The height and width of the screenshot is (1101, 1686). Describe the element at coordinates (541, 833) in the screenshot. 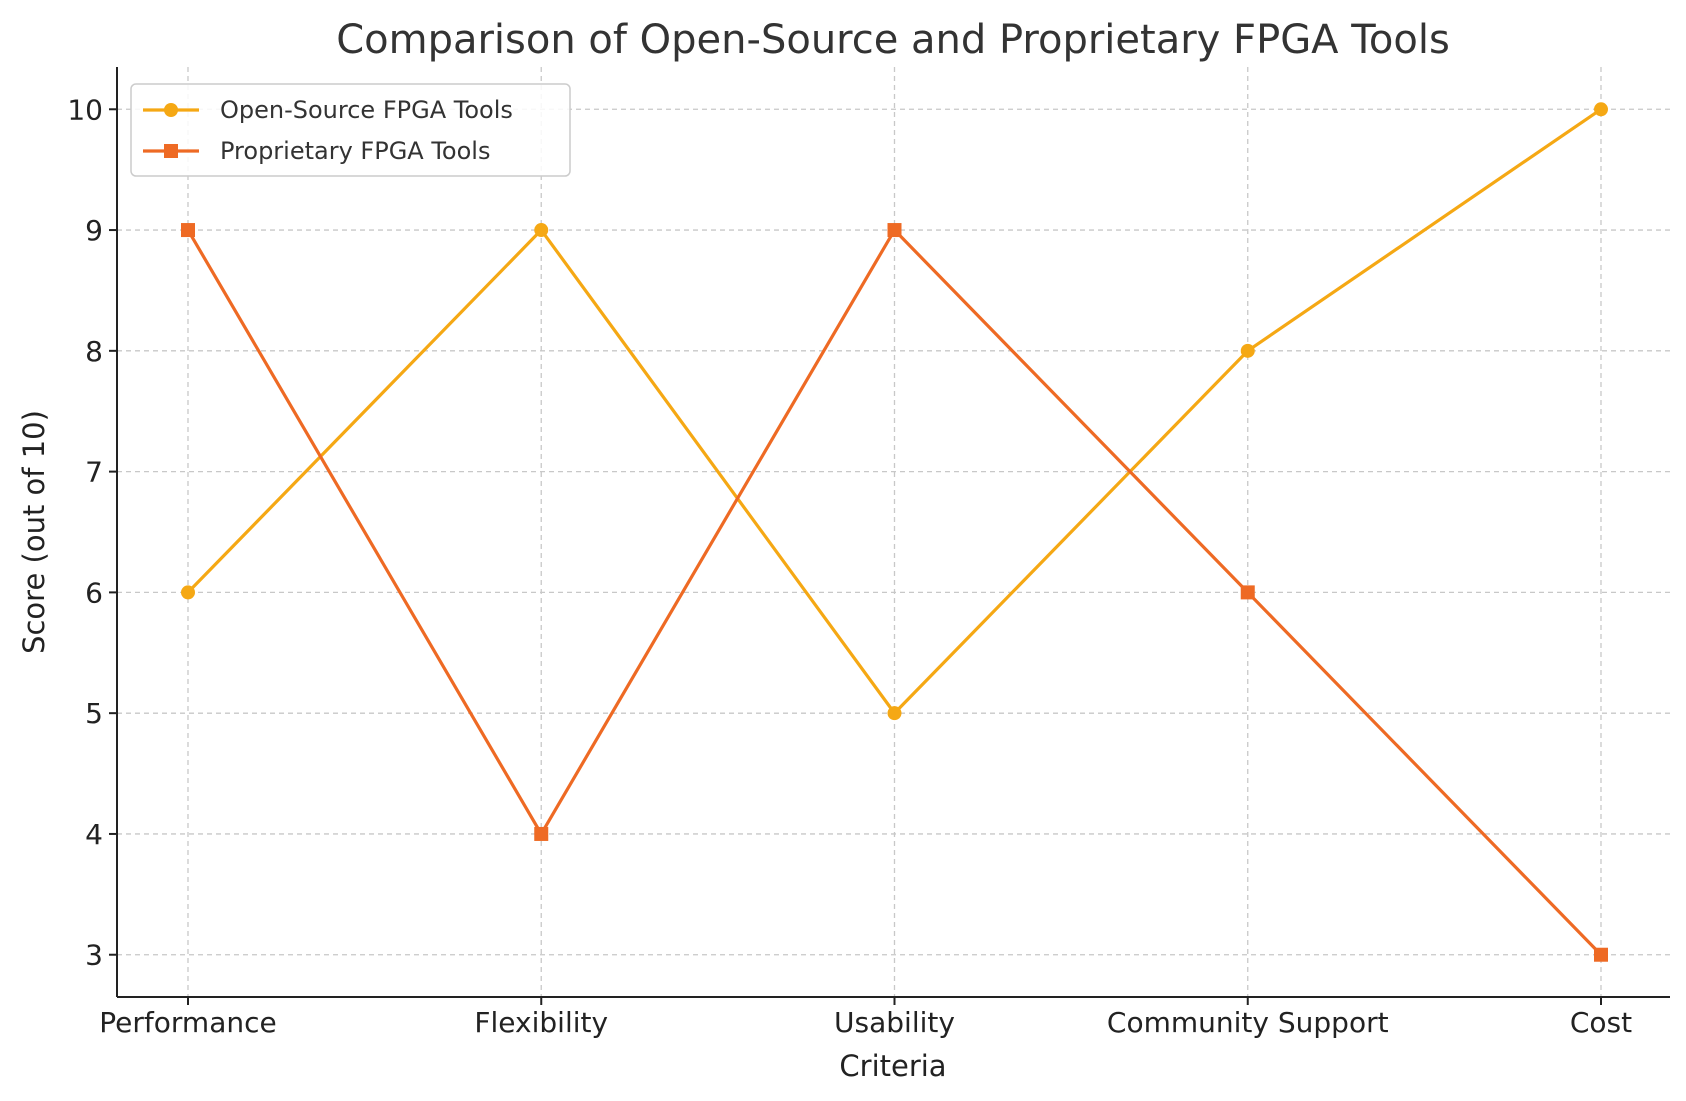

I see `data-point-proprietary-fpga-tools-flexibility` at that location.